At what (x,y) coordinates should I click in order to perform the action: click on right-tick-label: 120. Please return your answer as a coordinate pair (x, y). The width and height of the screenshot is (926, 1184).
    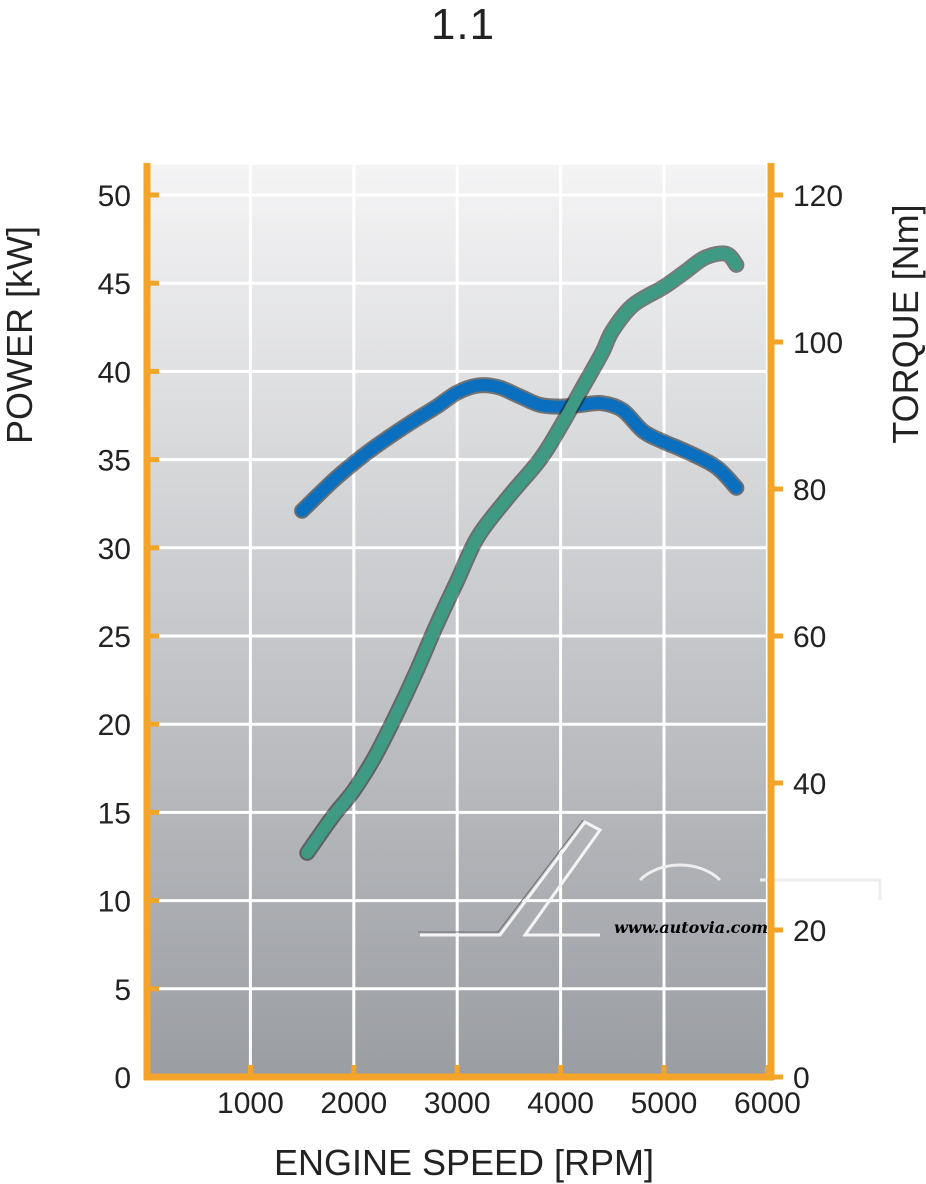
    Looking at the image, I should click on (818, 196).